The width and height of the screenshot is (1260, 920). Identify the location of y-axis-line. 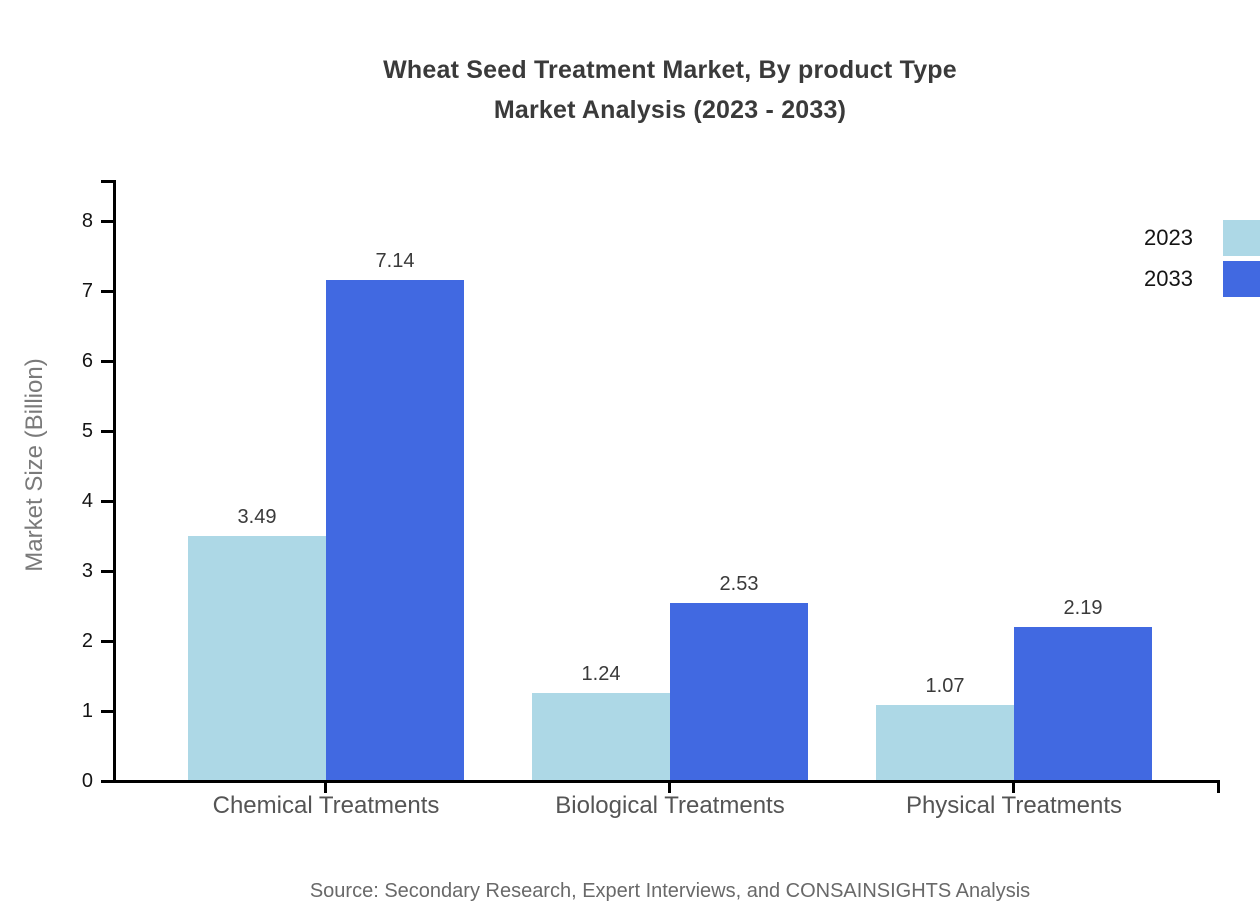
(114, 481).